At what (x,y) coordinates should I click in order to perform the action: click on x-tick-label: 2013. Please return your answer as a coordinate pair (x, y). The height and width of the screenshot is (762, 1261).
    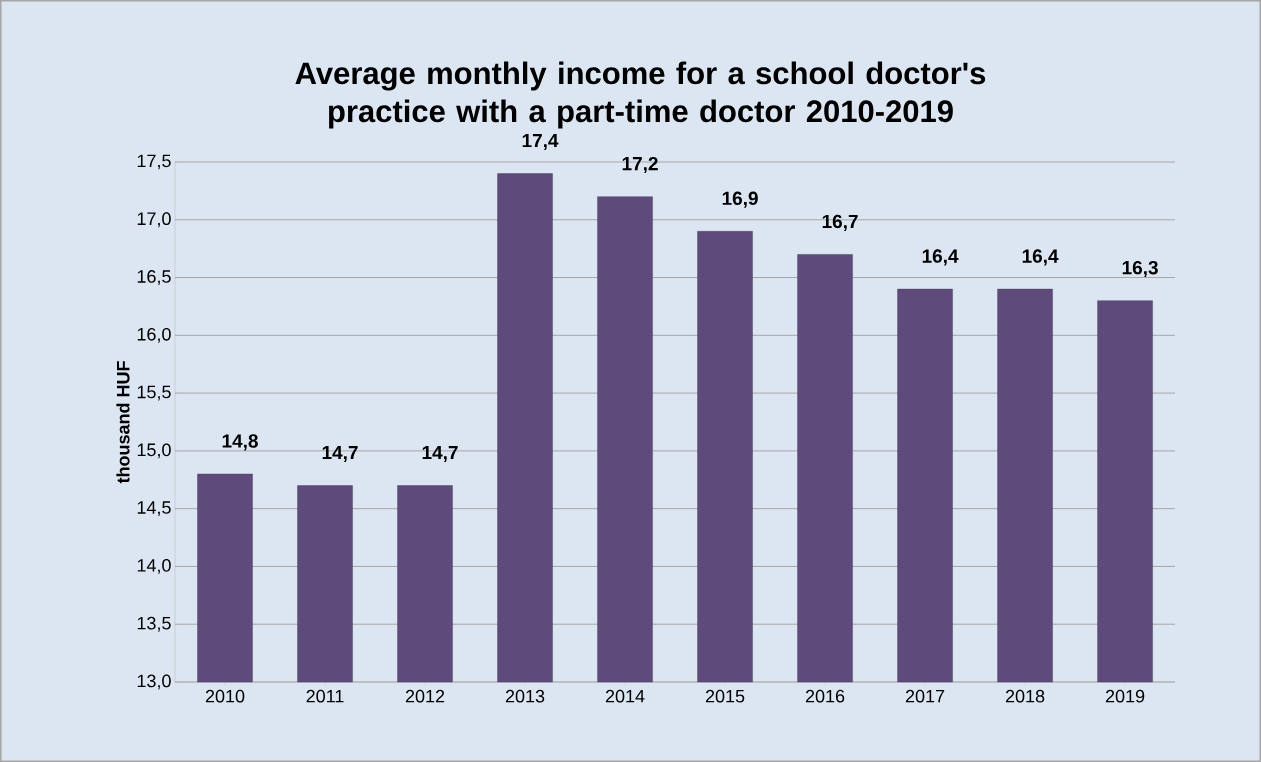
    Looking at the image, I should click on (525, 696).